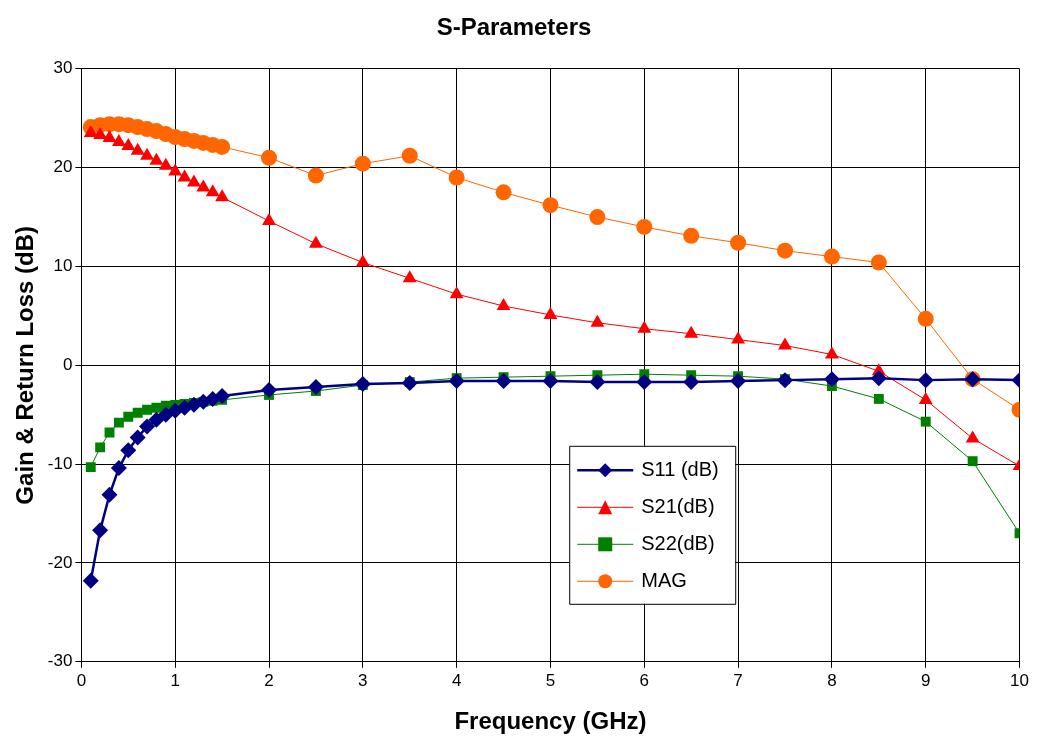 Image resolution: width=1040 pixels, height=749 pixels. Describe the element at coordinates (363, 680) in the screenshot. I see `x-tick-label: 3` at that location.